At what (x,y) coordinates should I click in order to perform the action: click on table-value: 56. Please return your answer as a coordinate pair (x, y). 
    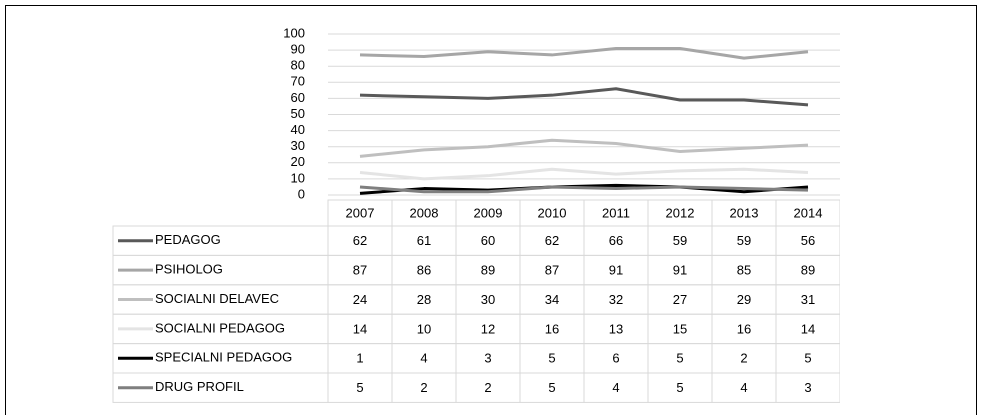
    Looking at the image, I should click on (808, 240).